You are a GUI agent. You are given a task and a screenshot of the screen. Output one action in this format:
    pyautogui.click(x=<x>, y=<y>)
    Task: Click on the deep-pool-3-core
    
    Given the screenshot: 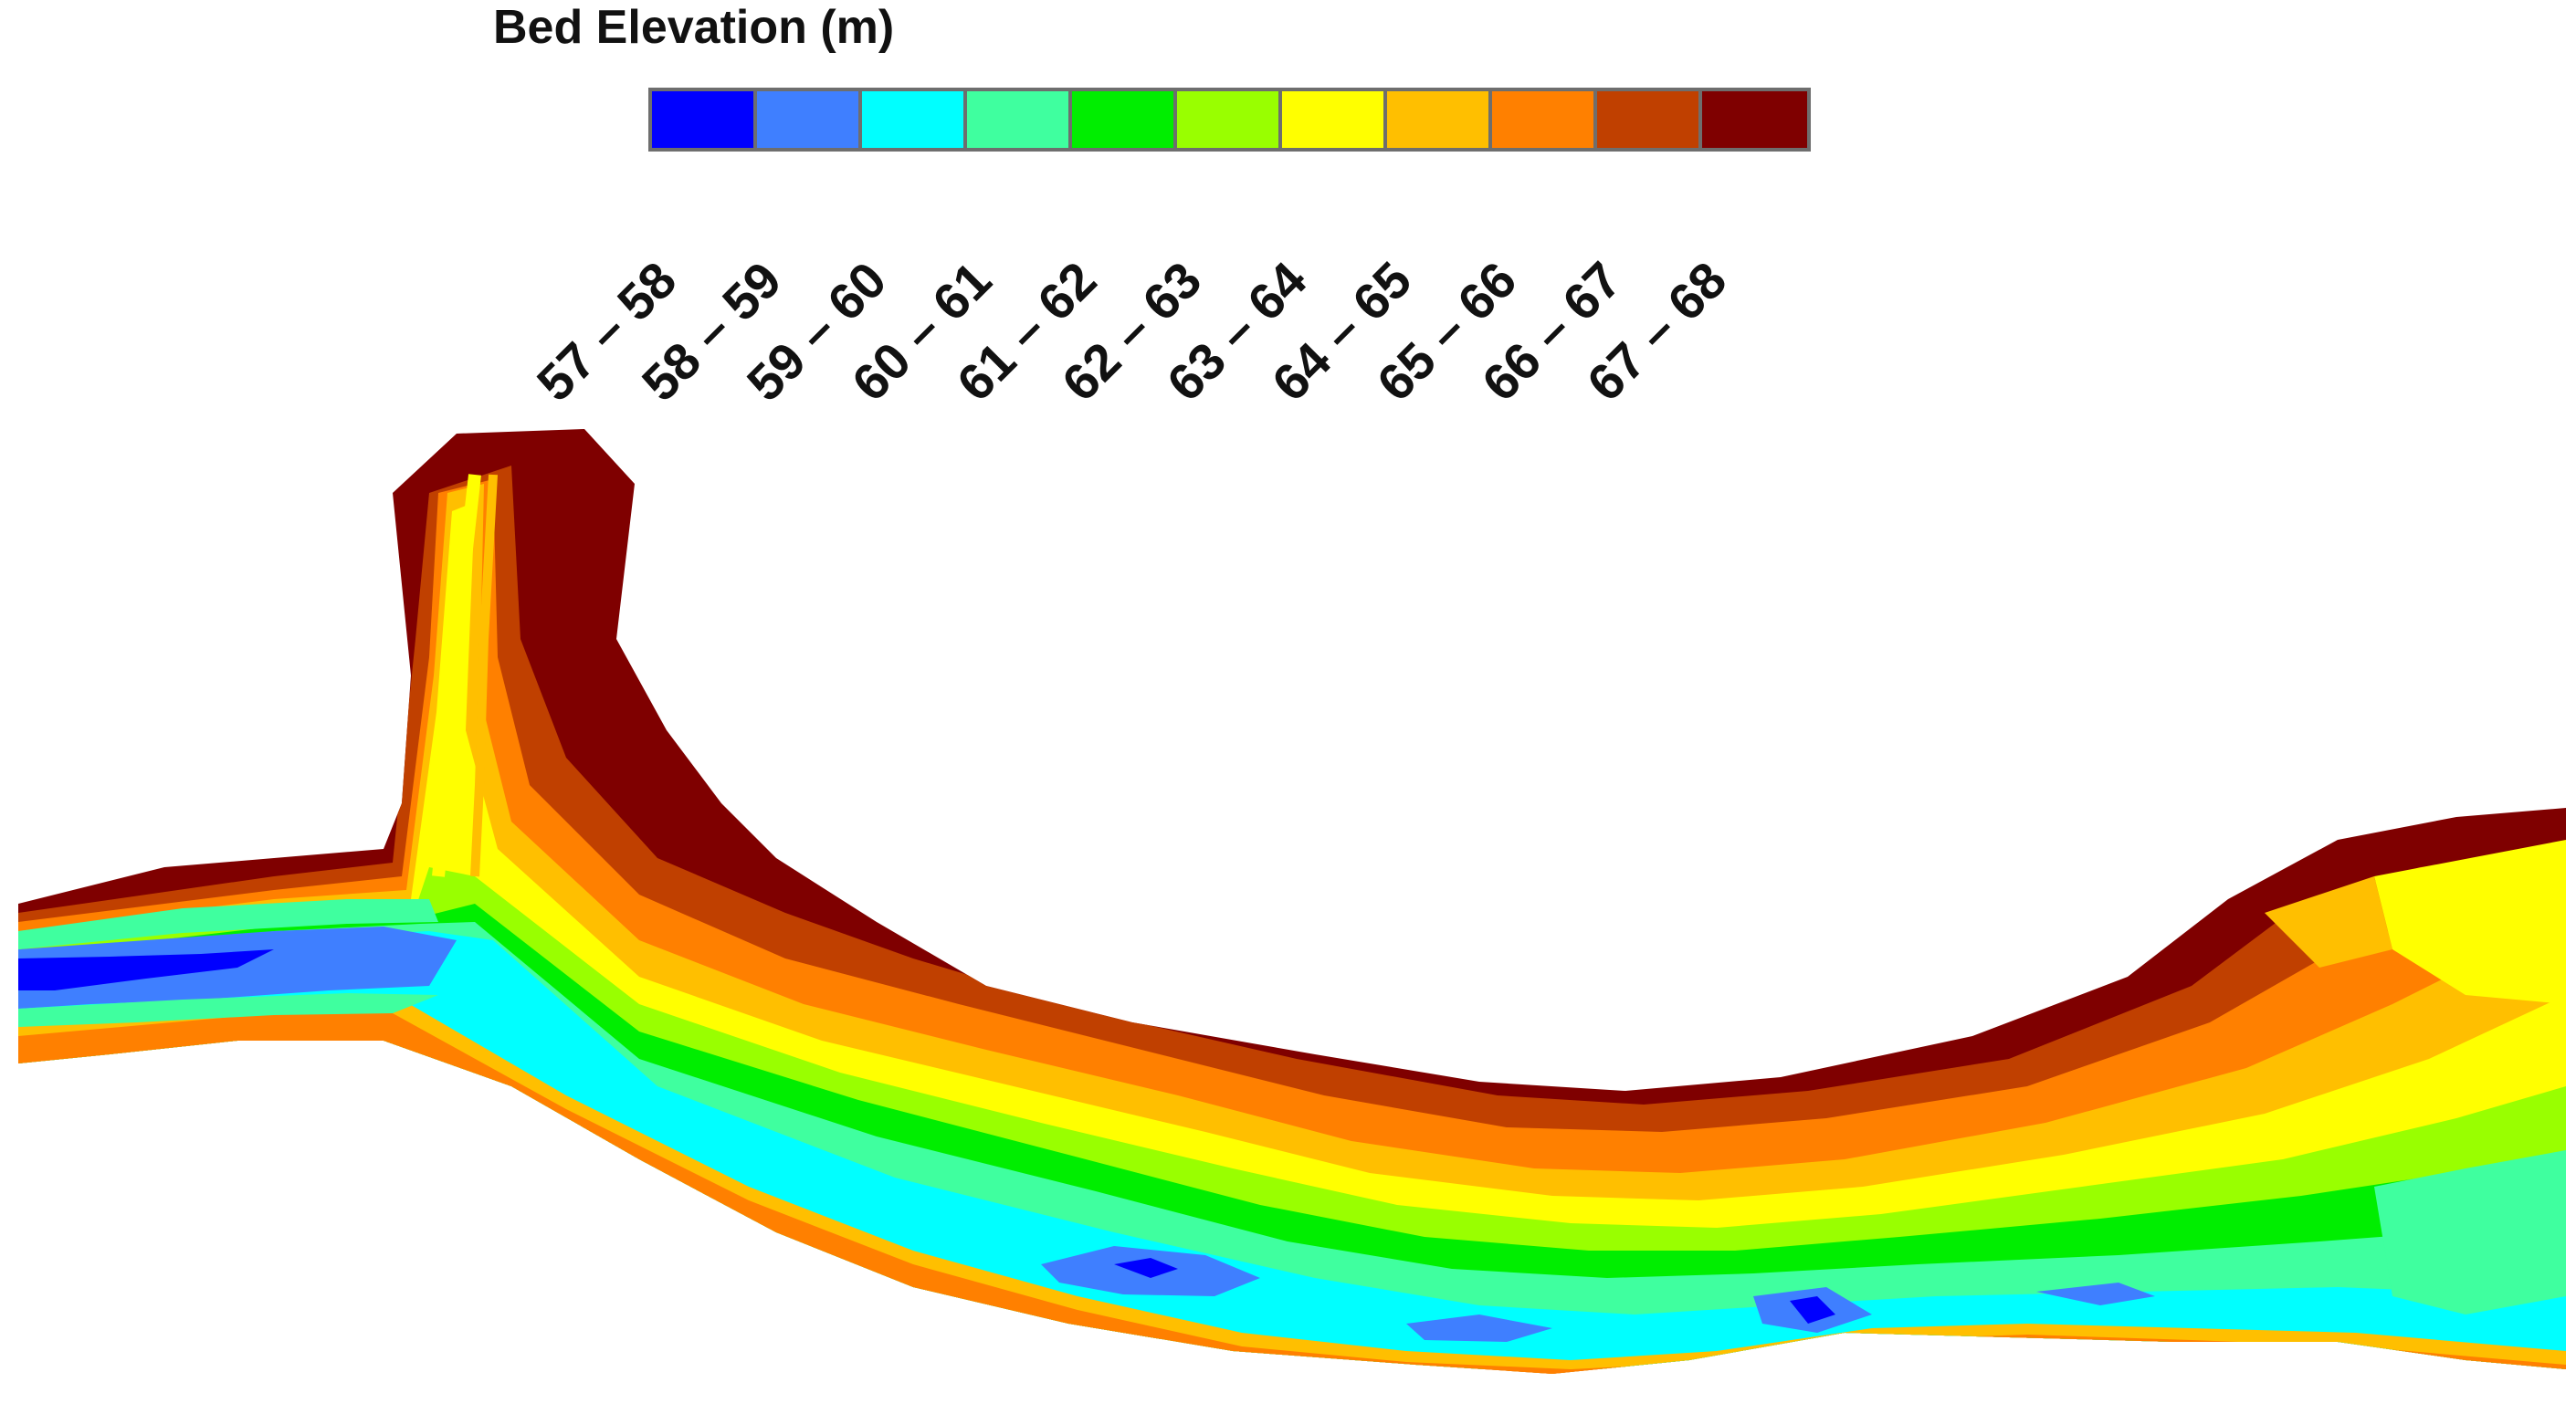 What is the action you would take?
    pyautogui.click(x=1812, y=1310)
    